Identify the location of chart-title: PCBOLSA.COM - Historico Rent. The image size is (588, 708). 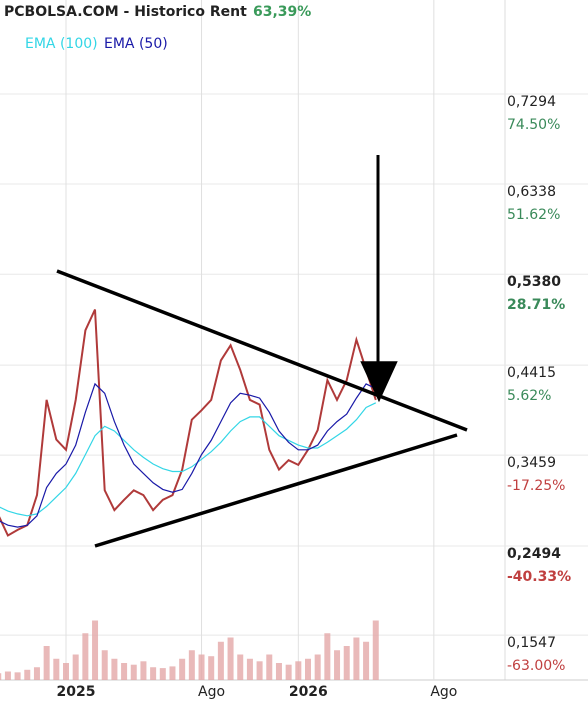
(125, 12).